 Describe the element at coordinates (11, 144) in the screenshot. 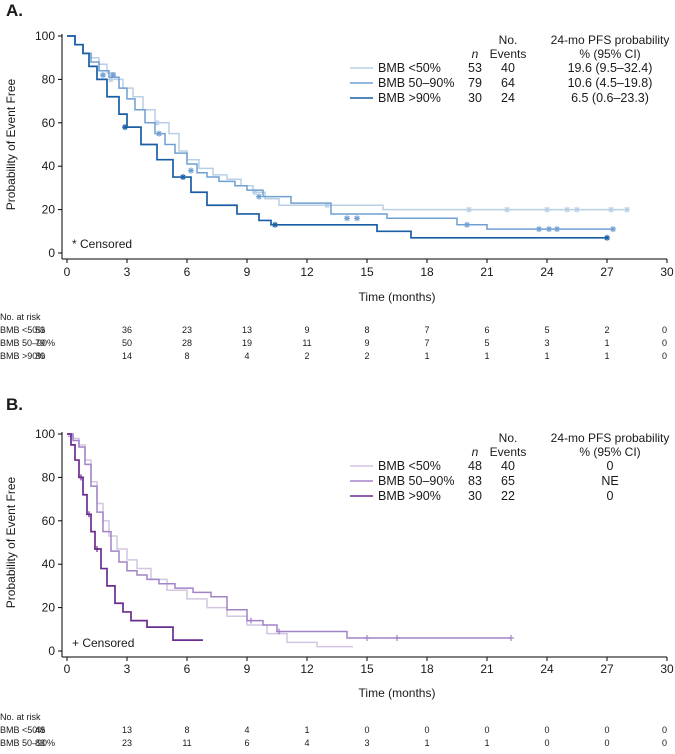

I see `y-axis-label: Probability of Event Free` at that location.